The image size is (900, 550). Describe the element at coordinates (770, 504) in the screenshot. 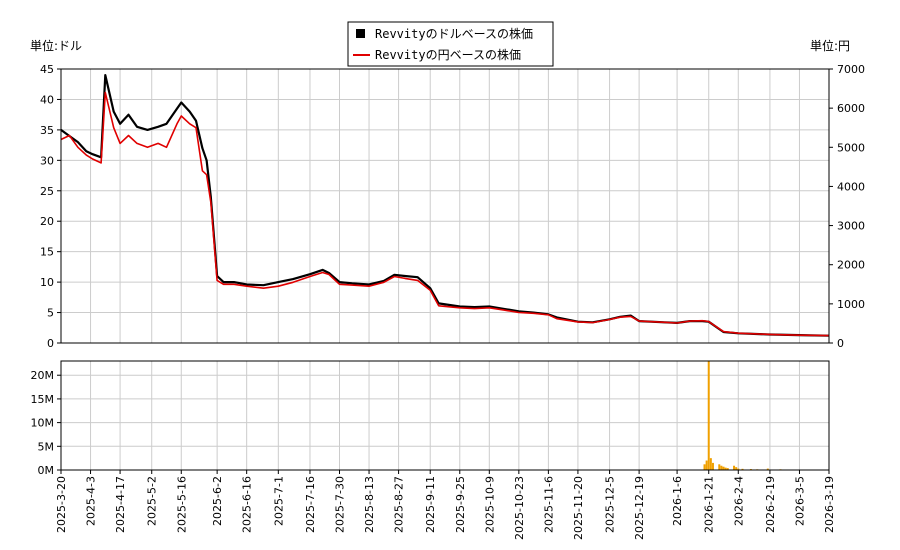

I see `x-tick-label: 2026-2-19` at that location.